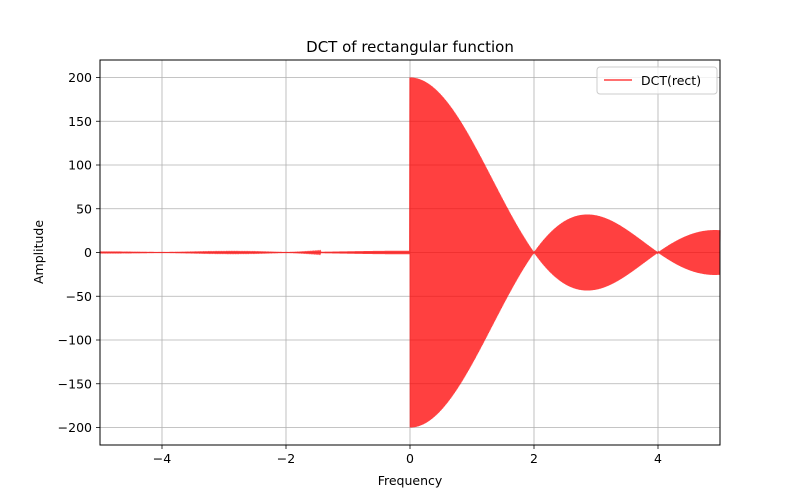  I want to click on x-tick-label: −2, so click(286, 458).